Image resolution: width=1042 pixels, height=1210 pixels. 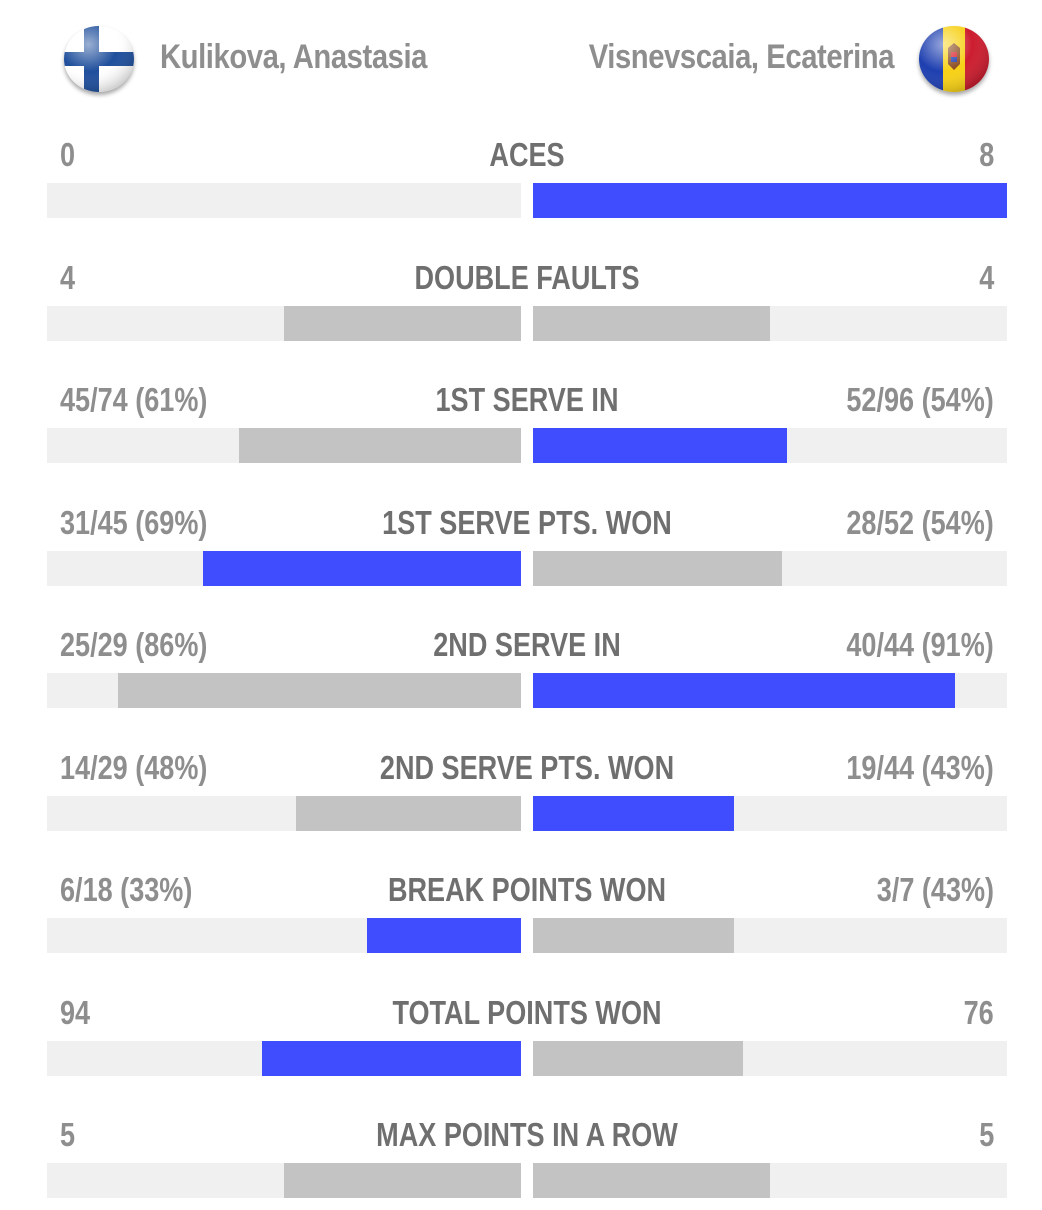 I want to click on stat-value-left: 94, so click(x=75, y=1012).